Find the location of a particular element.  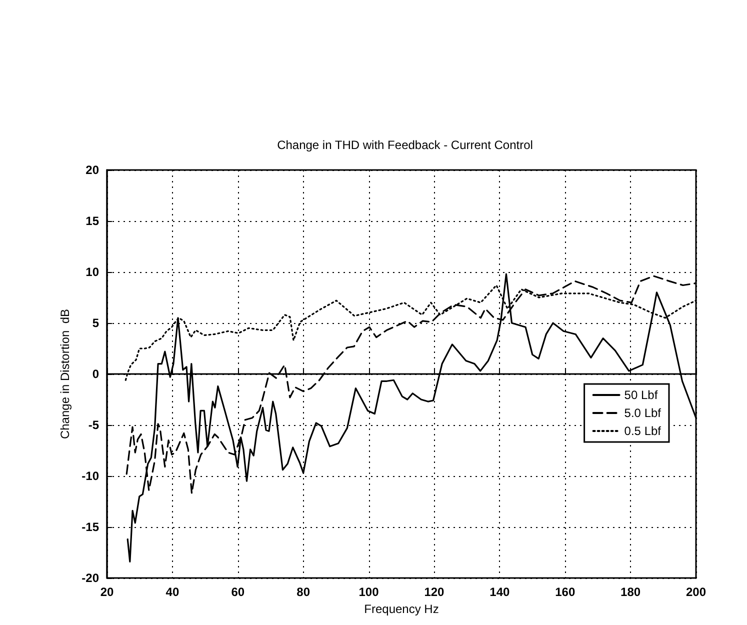

y-tick-label: 10 is located at coordinates (93, 272).